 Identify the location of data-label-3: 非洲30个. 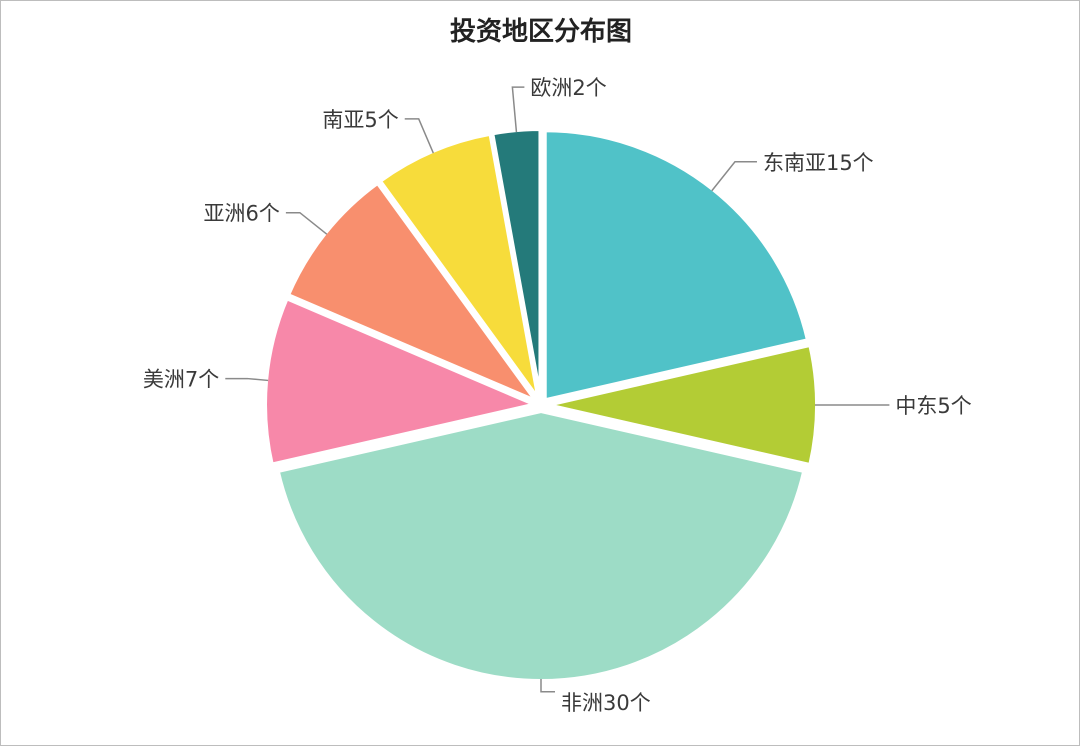
(606, 703).